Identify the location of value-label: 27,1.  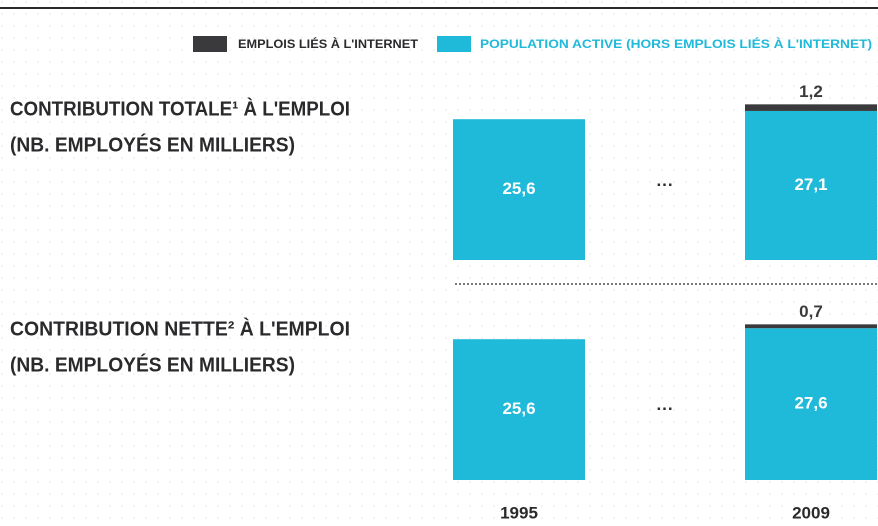
(810, 184).